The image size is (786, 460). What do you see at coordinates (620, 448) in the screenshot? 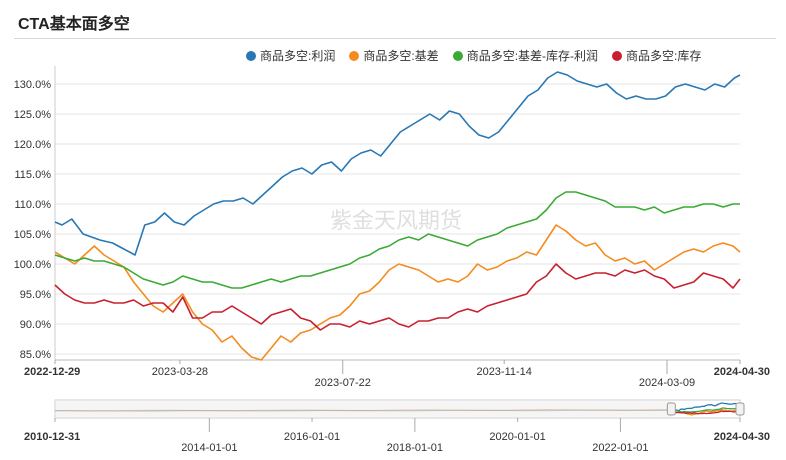
I see `navigator-tick-label: 2022-01-01` at bounding box center [620, 448].